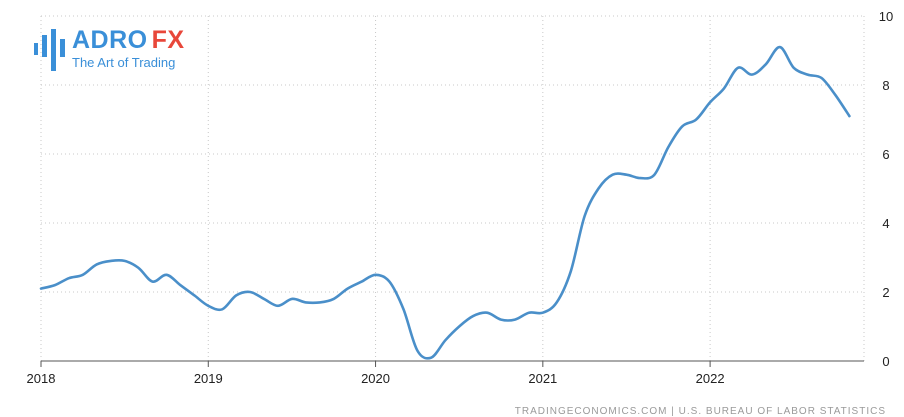  I want to click on x-tick-label: 2019, so click(208, 378).